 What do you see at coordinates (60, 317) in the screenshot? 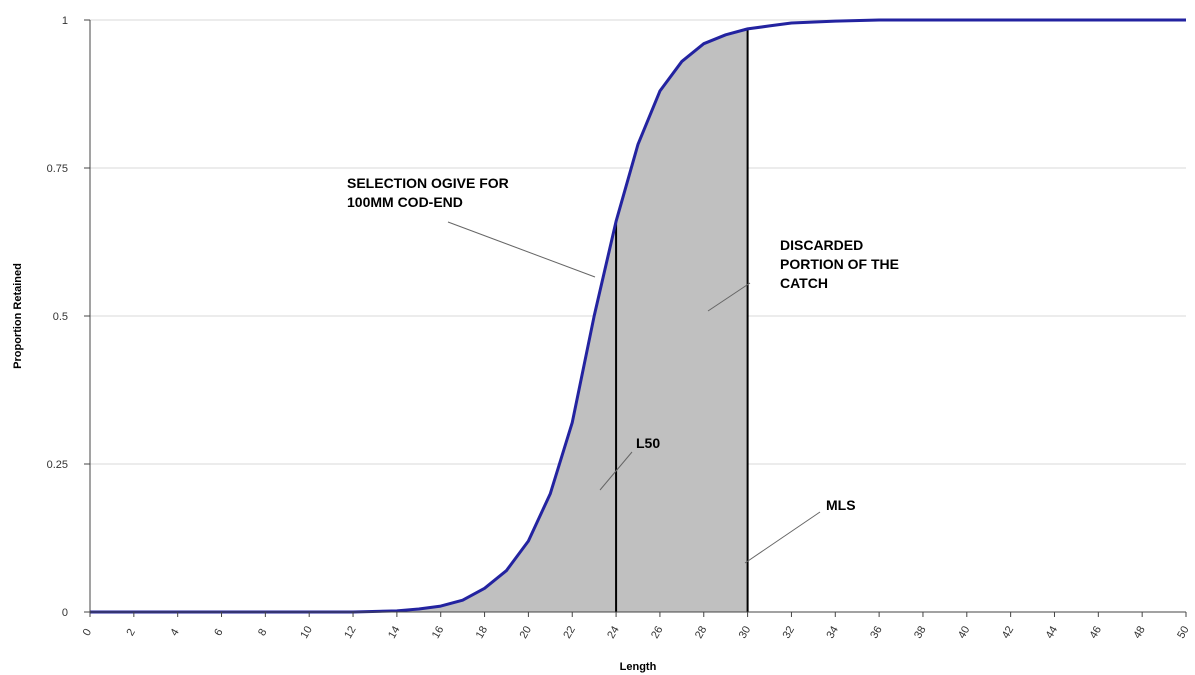
I see `y-tick-label: 0.5` at bounding box center [60, 317].